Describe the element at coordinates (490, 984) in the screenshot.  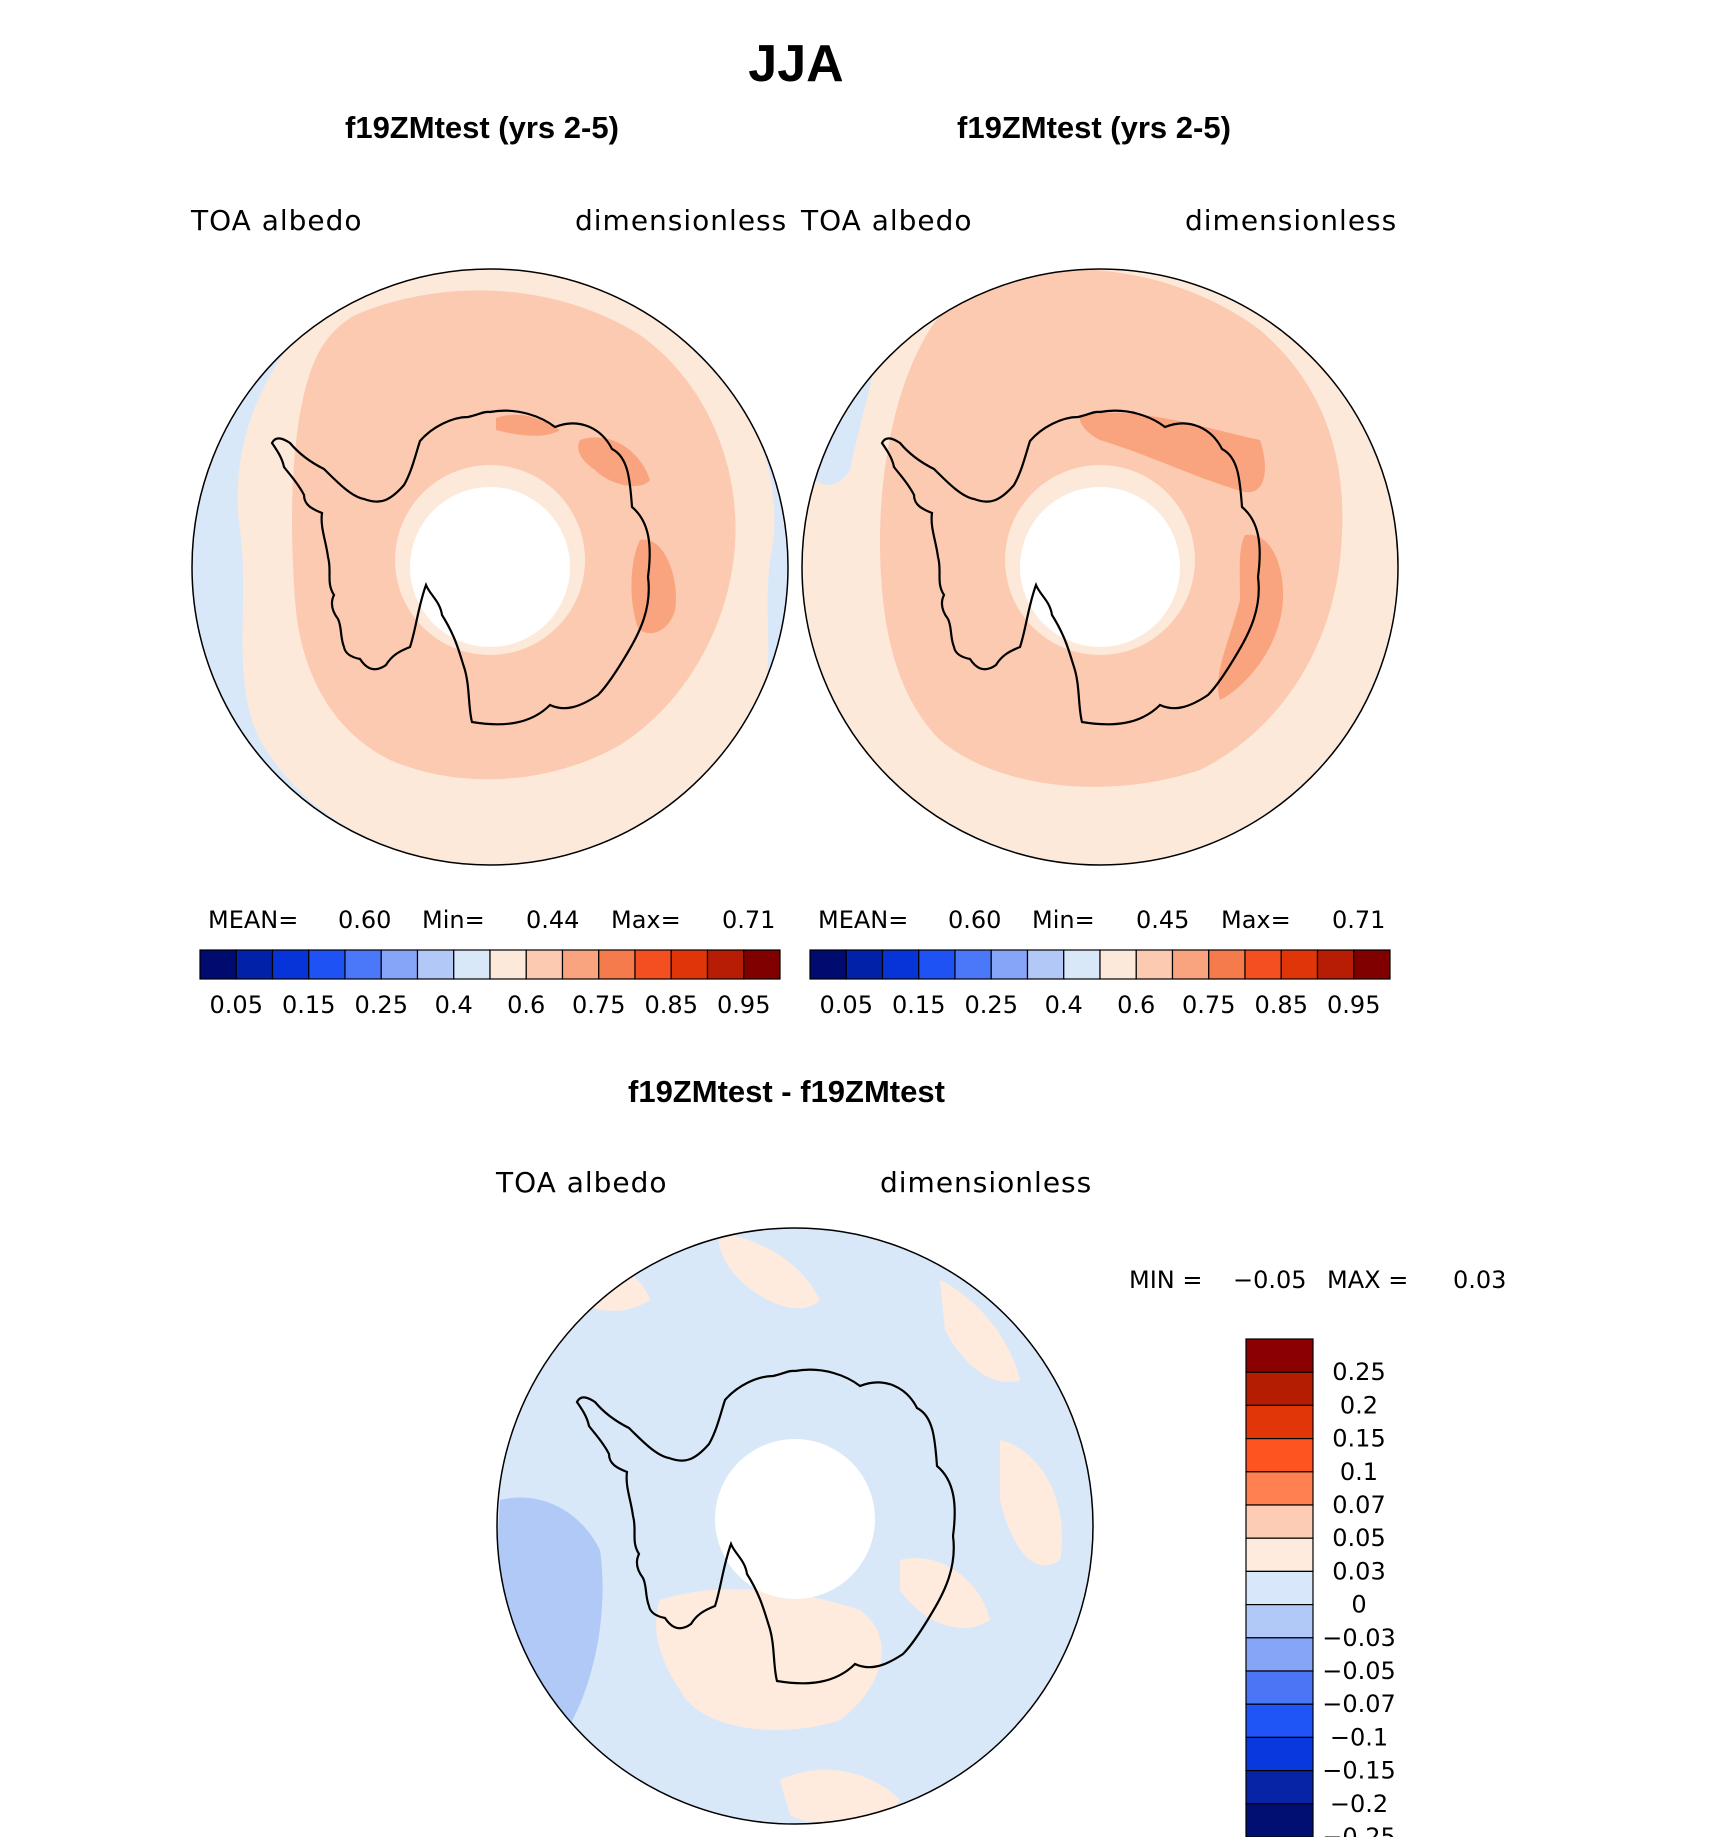
I see `colorbar-panel-1: 0.05 0.15 0.25 0.4 0.6 0.75 0.85 0.95` at that location.